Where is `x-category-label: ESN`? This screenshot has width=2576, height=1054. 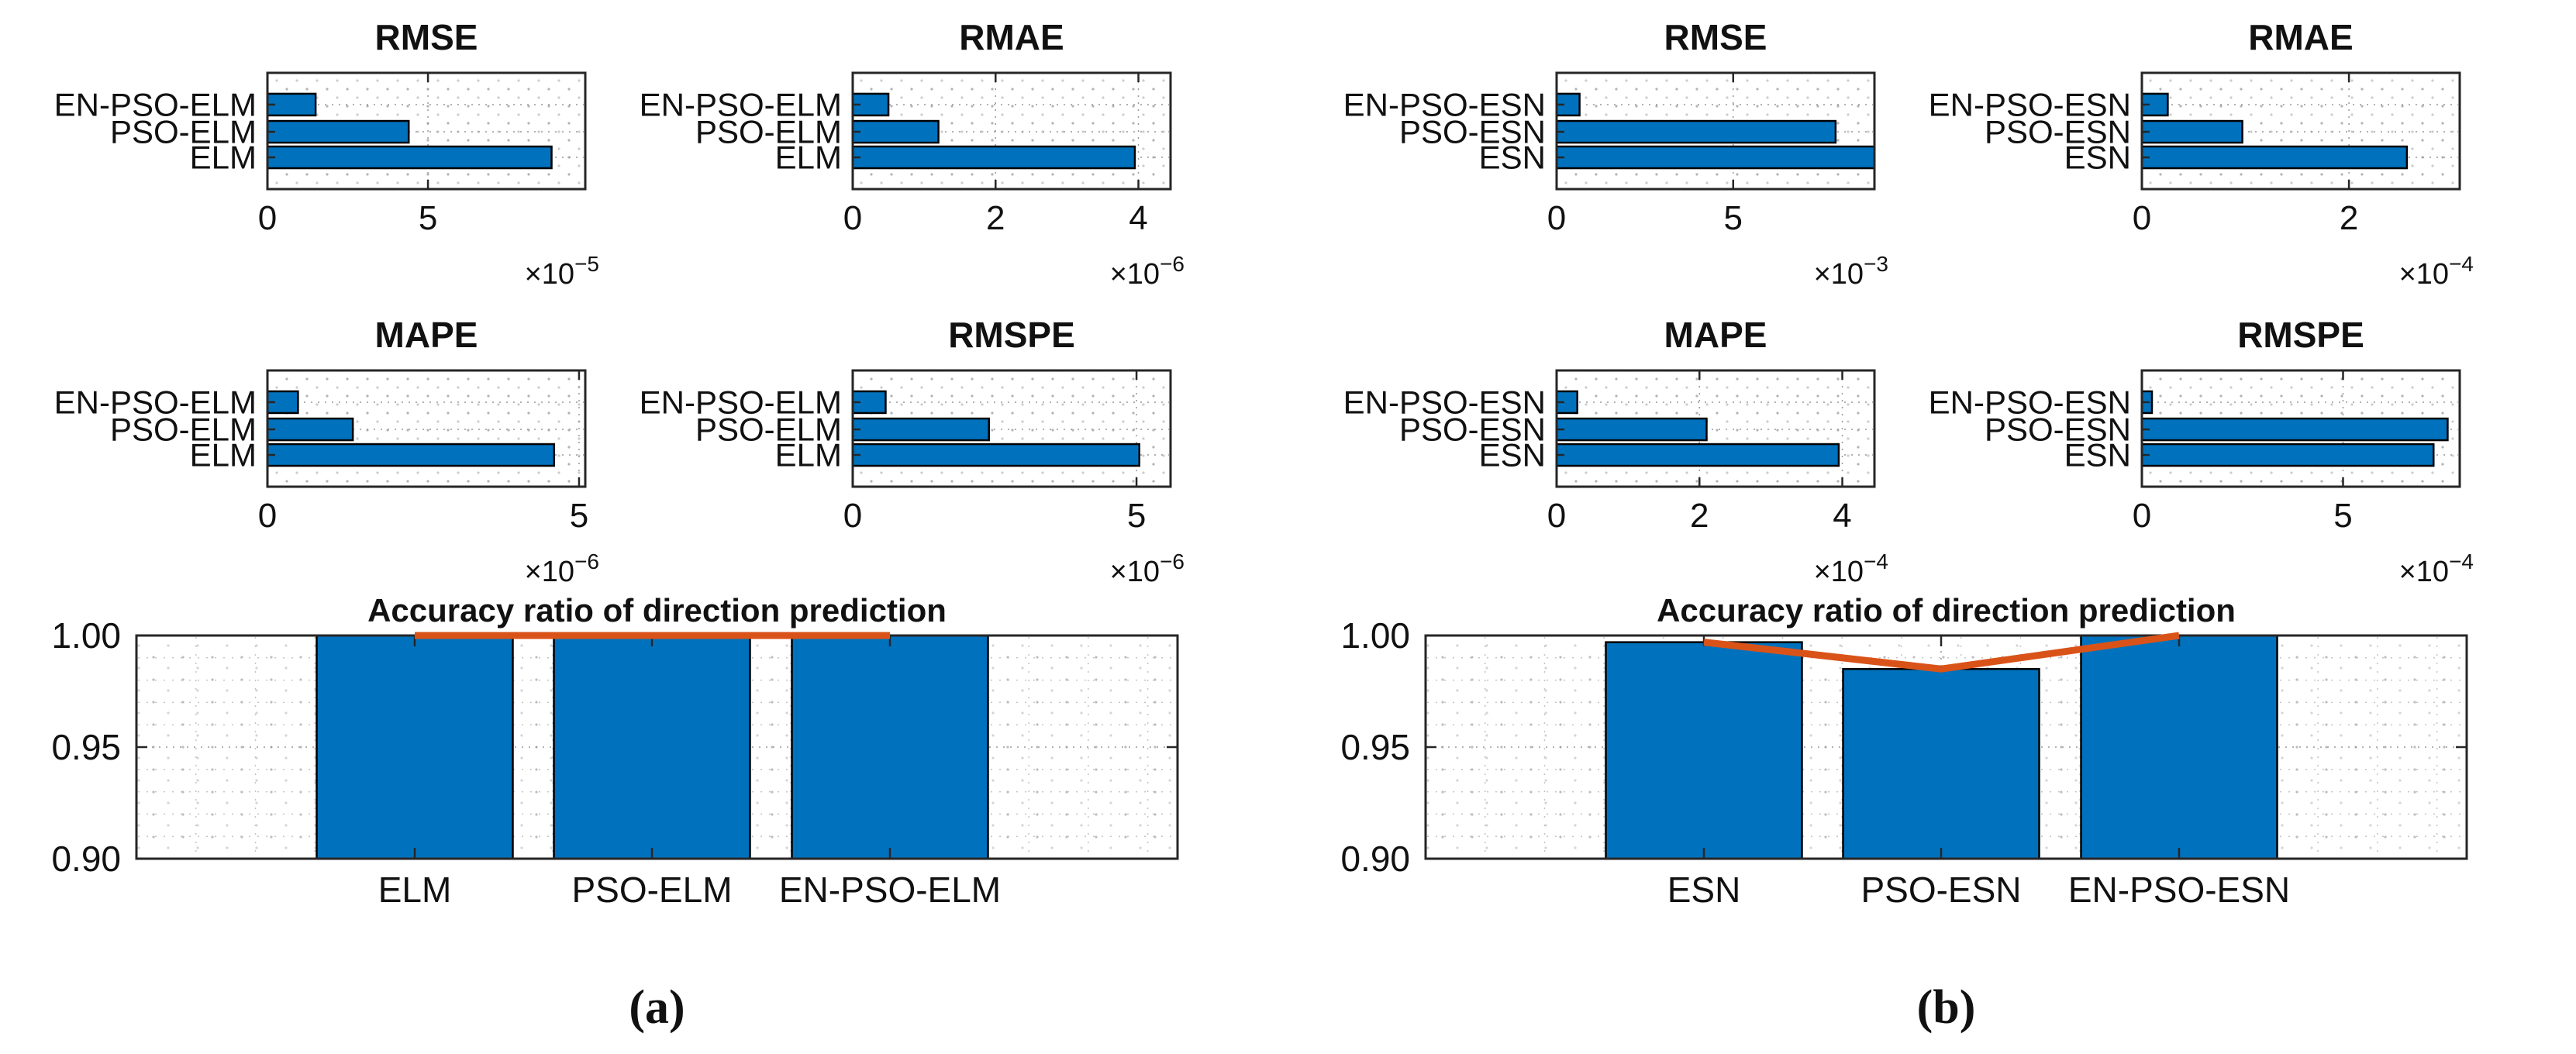
x-category-label: ESN is located at coordinates (1704, 890).